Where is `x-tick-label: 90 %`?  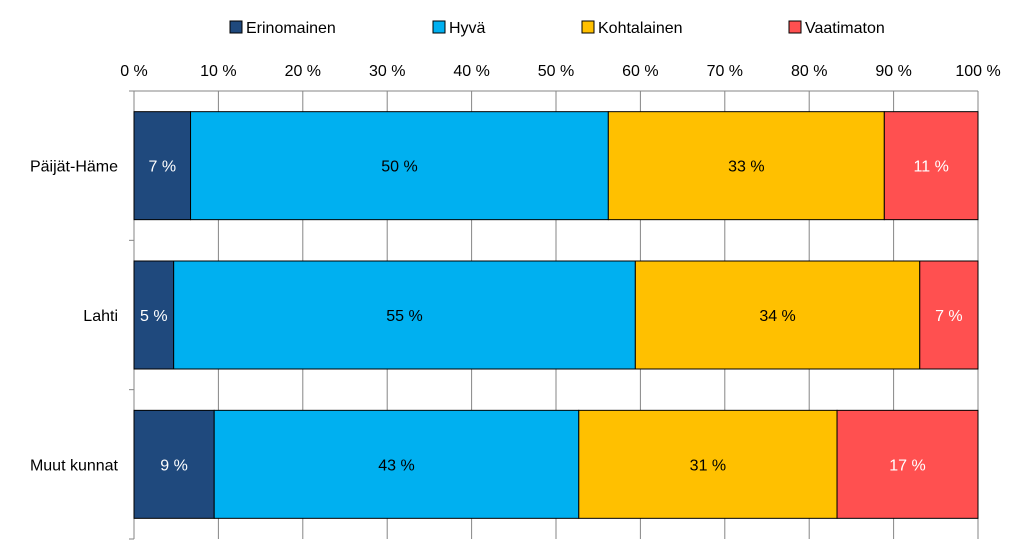
x-tick-label: 90 % is located at coordinates (893, 71).